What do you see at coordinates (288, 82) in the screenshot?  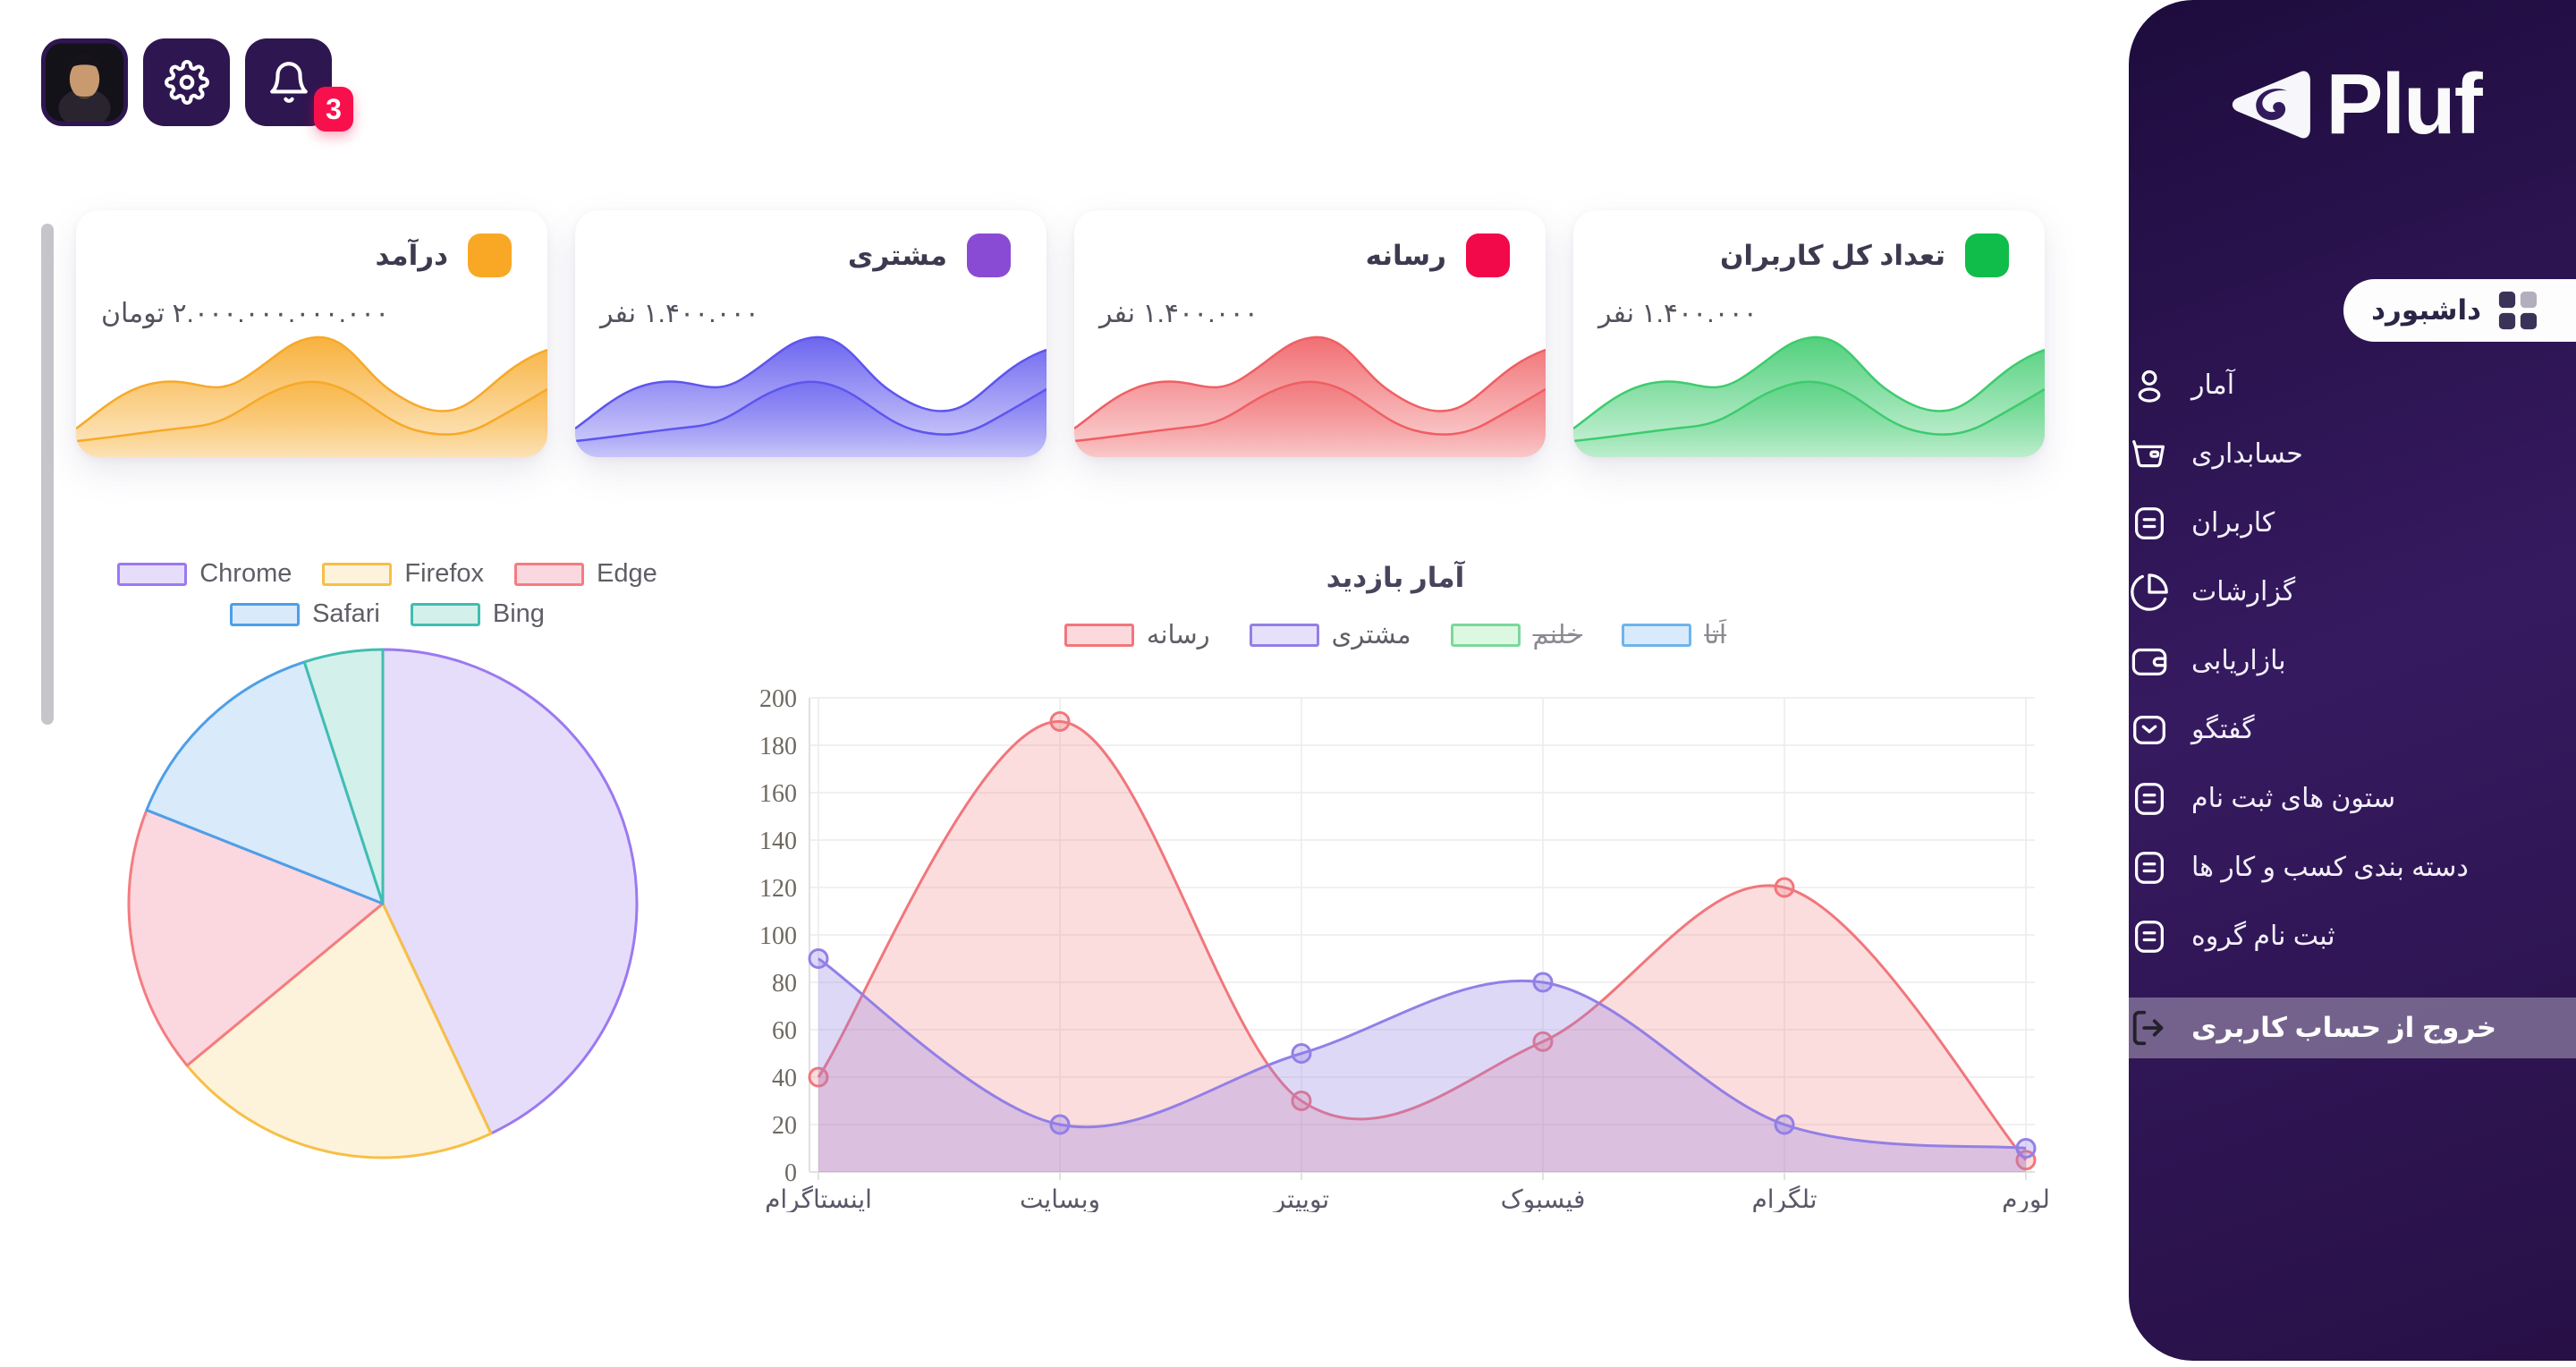 I see `bell-icon` at bounding box center [288, 82].